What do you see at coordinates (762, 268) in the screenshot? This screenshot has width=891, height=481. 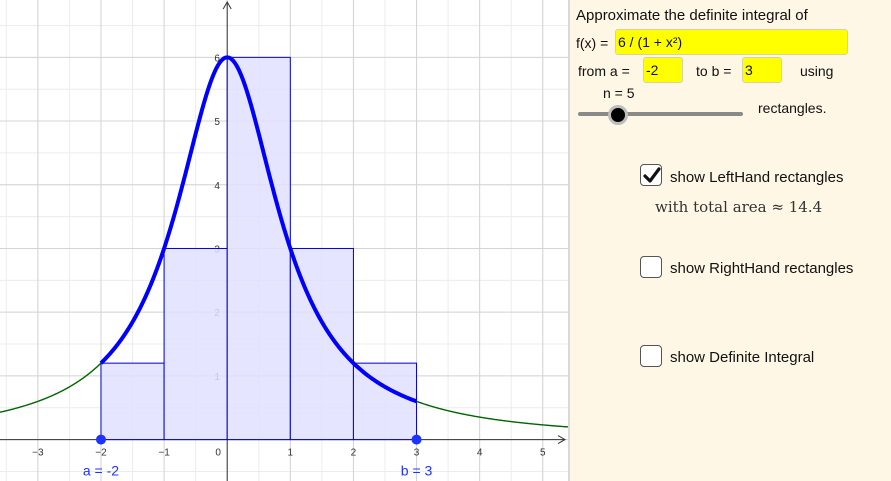 I see `righthand-label: show RightHand rectangles` at bounding box center [762, 268].